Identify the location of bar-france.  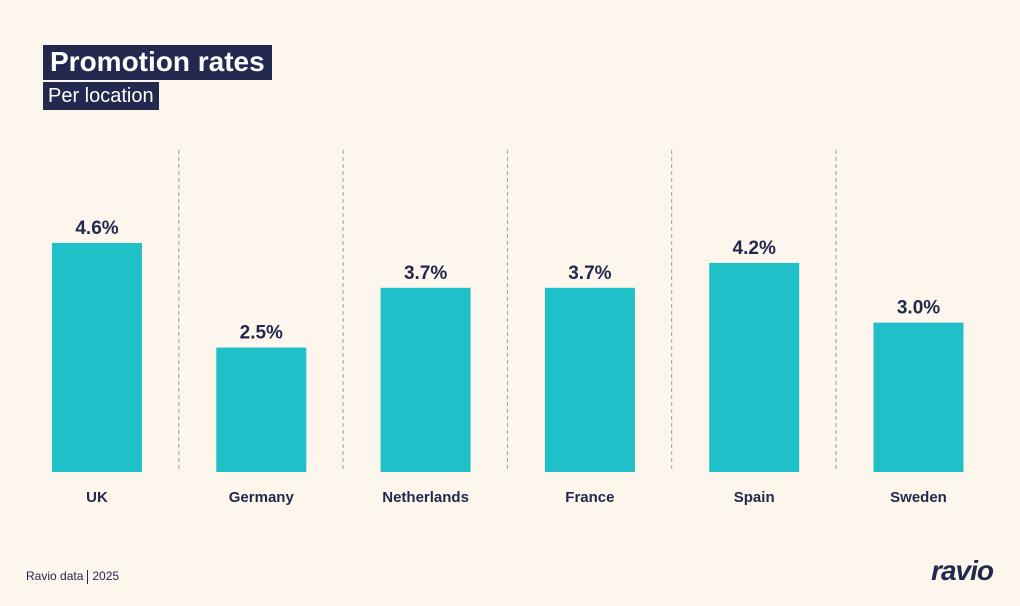
(589, 379).